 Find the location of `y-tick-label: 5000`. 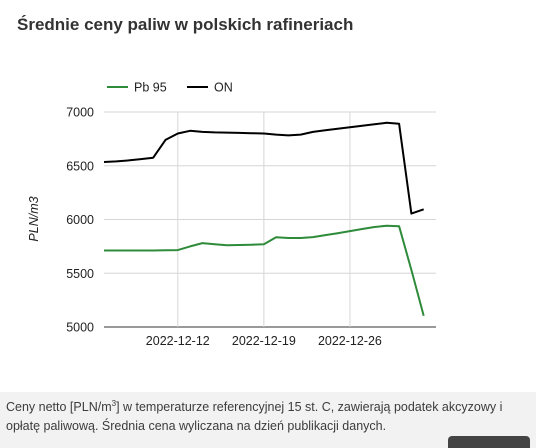

y-tick-label: 5000 is located at coordinates (80, 328).